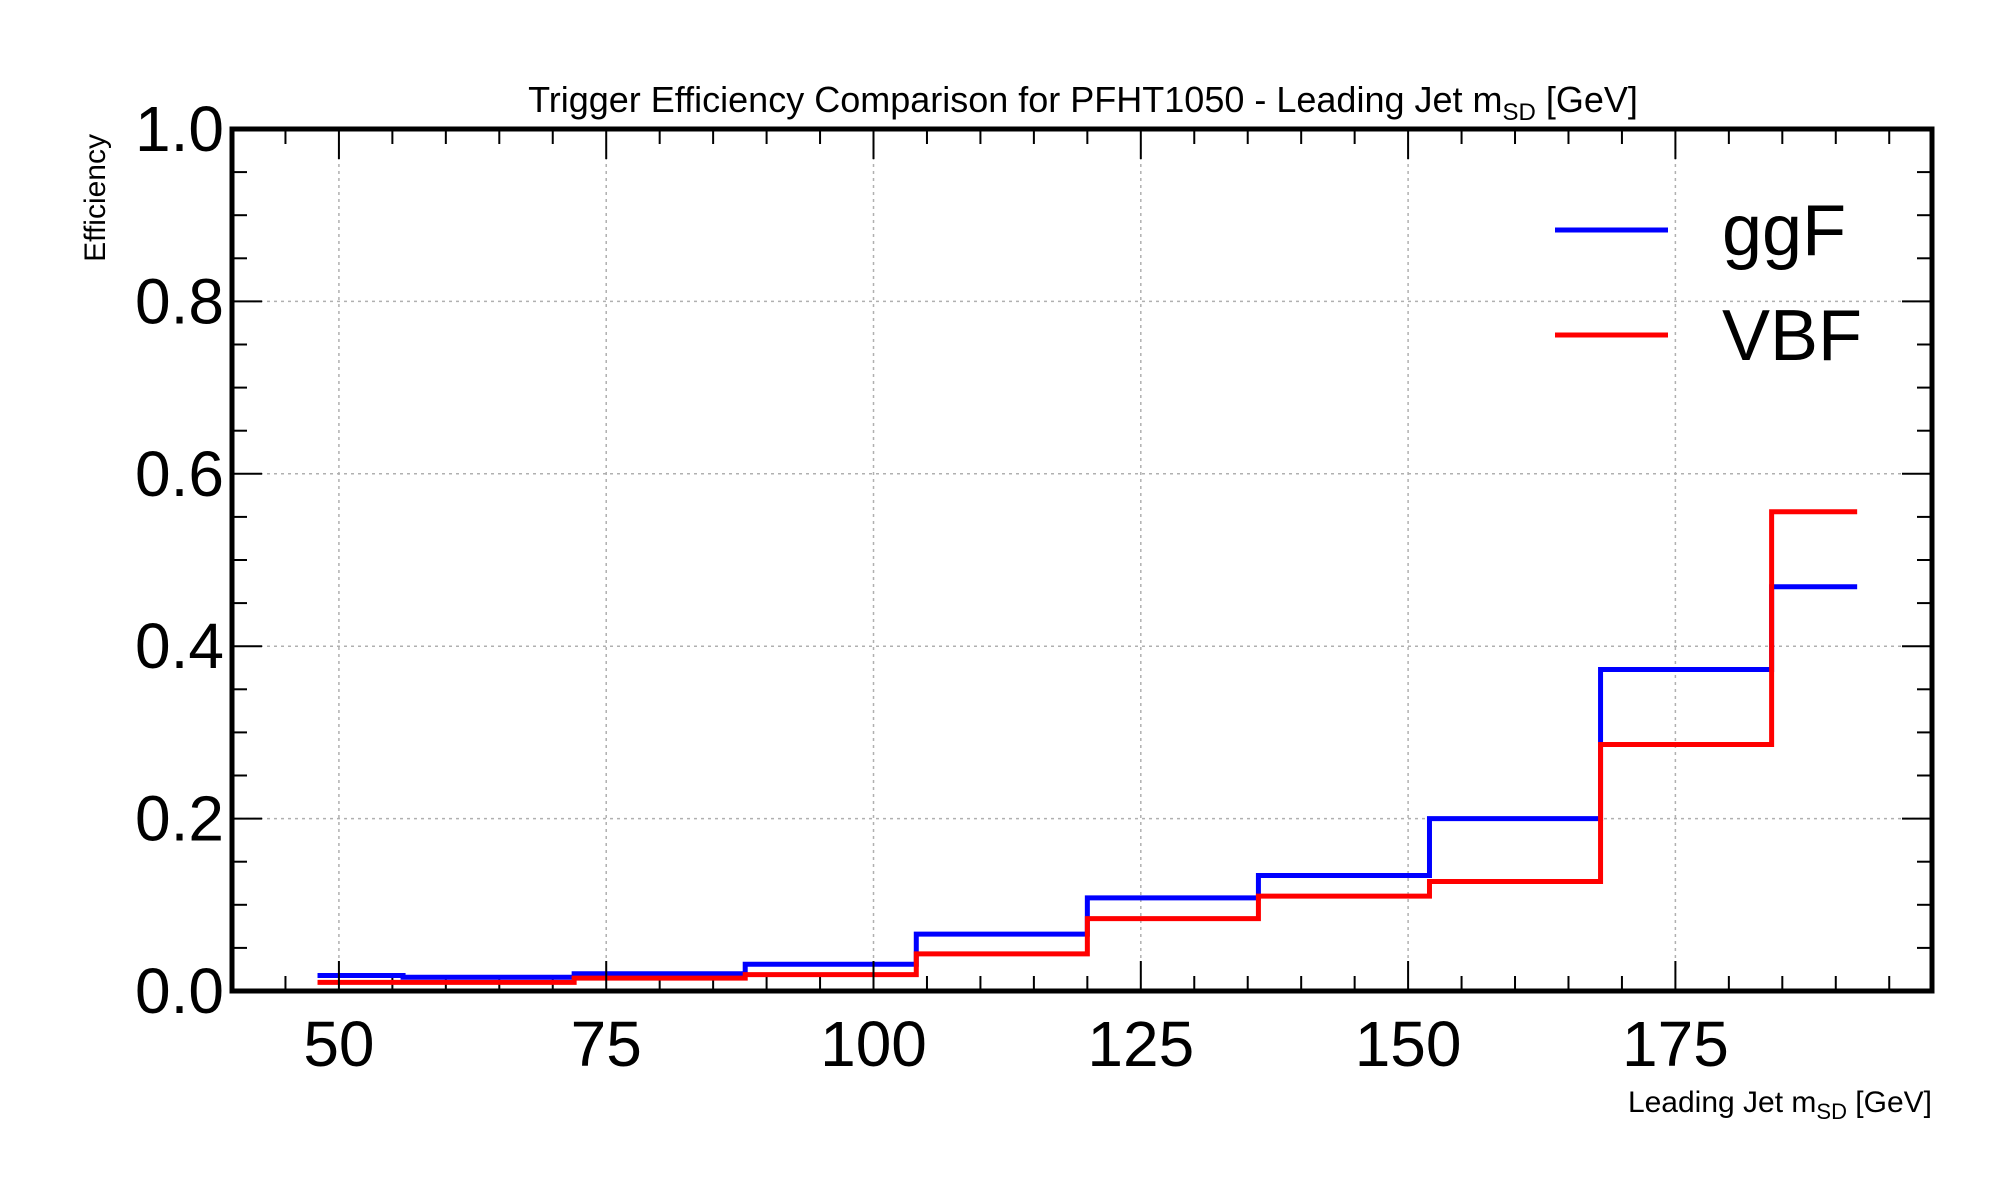 This screenshot has width=2000, height=1200. What do you see at coordinates (179, 646) in the screenshot?
I see `y-tick-label: 0.4` at bounding box center [179, 646].